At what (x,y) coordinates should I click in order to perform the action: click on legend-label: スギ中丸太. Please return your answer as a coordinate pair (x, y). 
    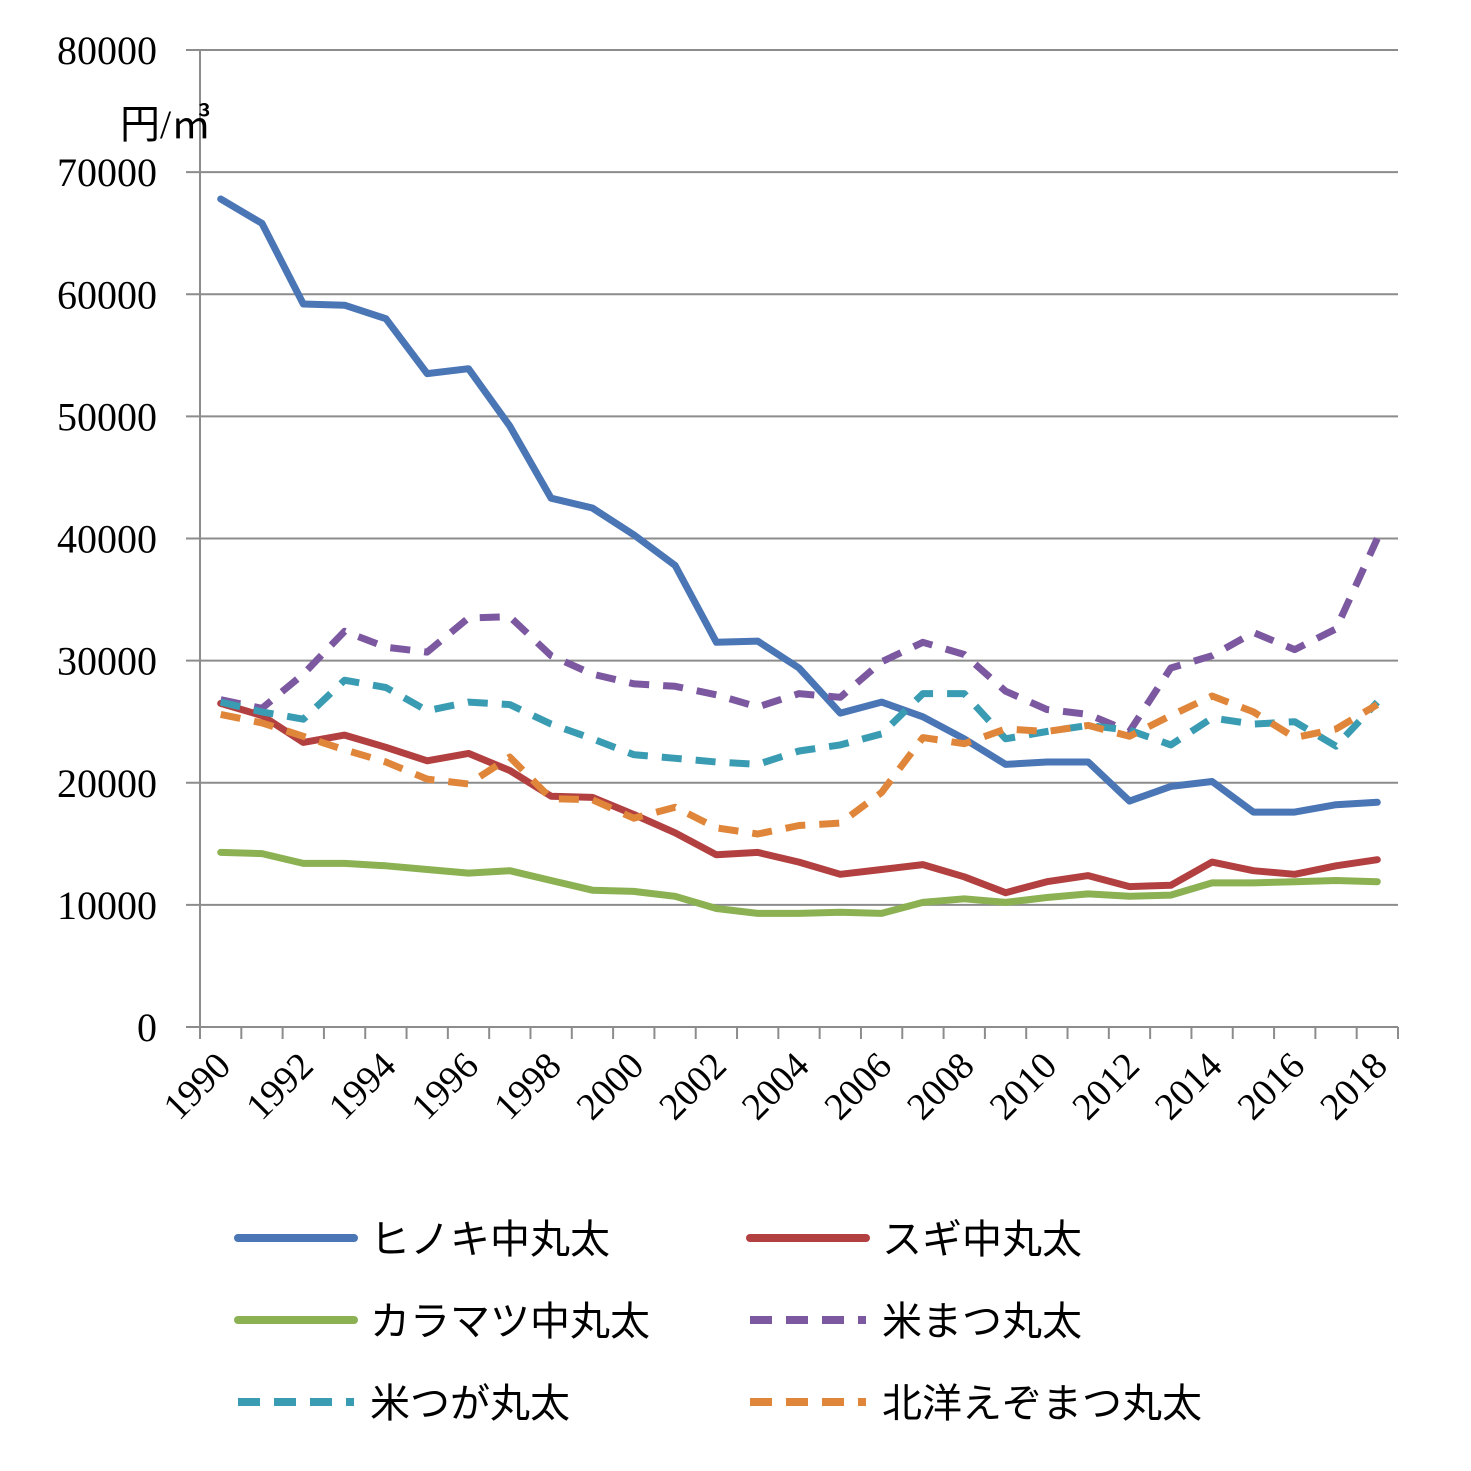
    Looking at the image, I should click on (982, 1240).